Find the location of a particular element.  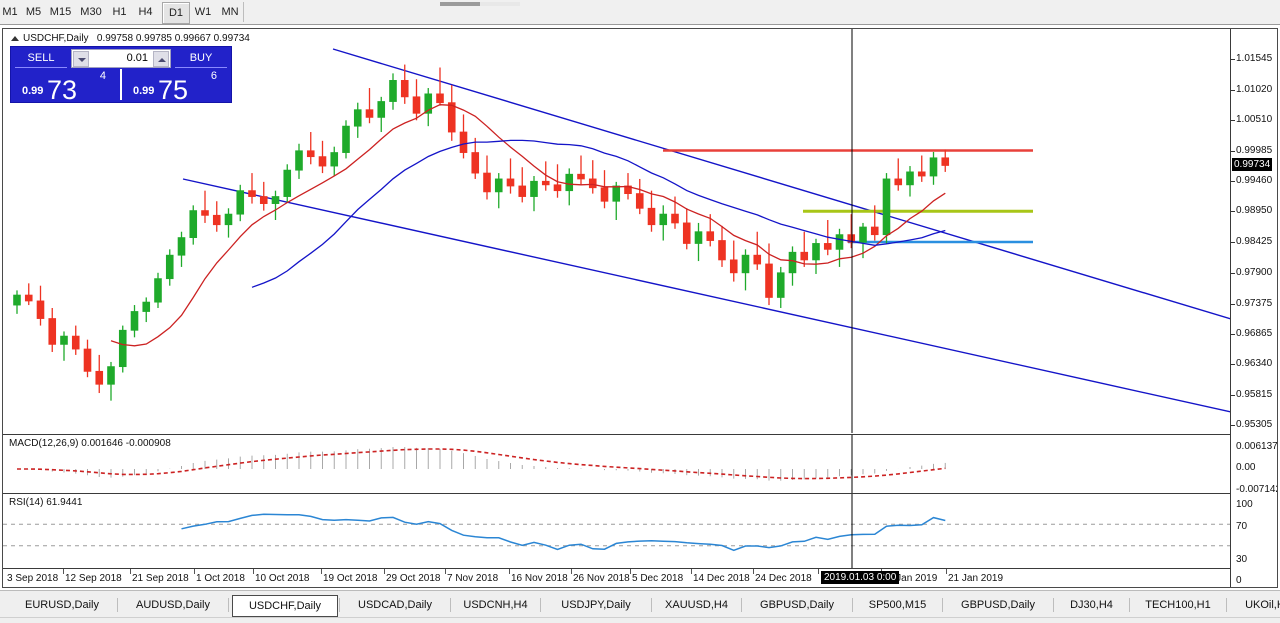

tabbar-base is located at coordinates (640, 620).